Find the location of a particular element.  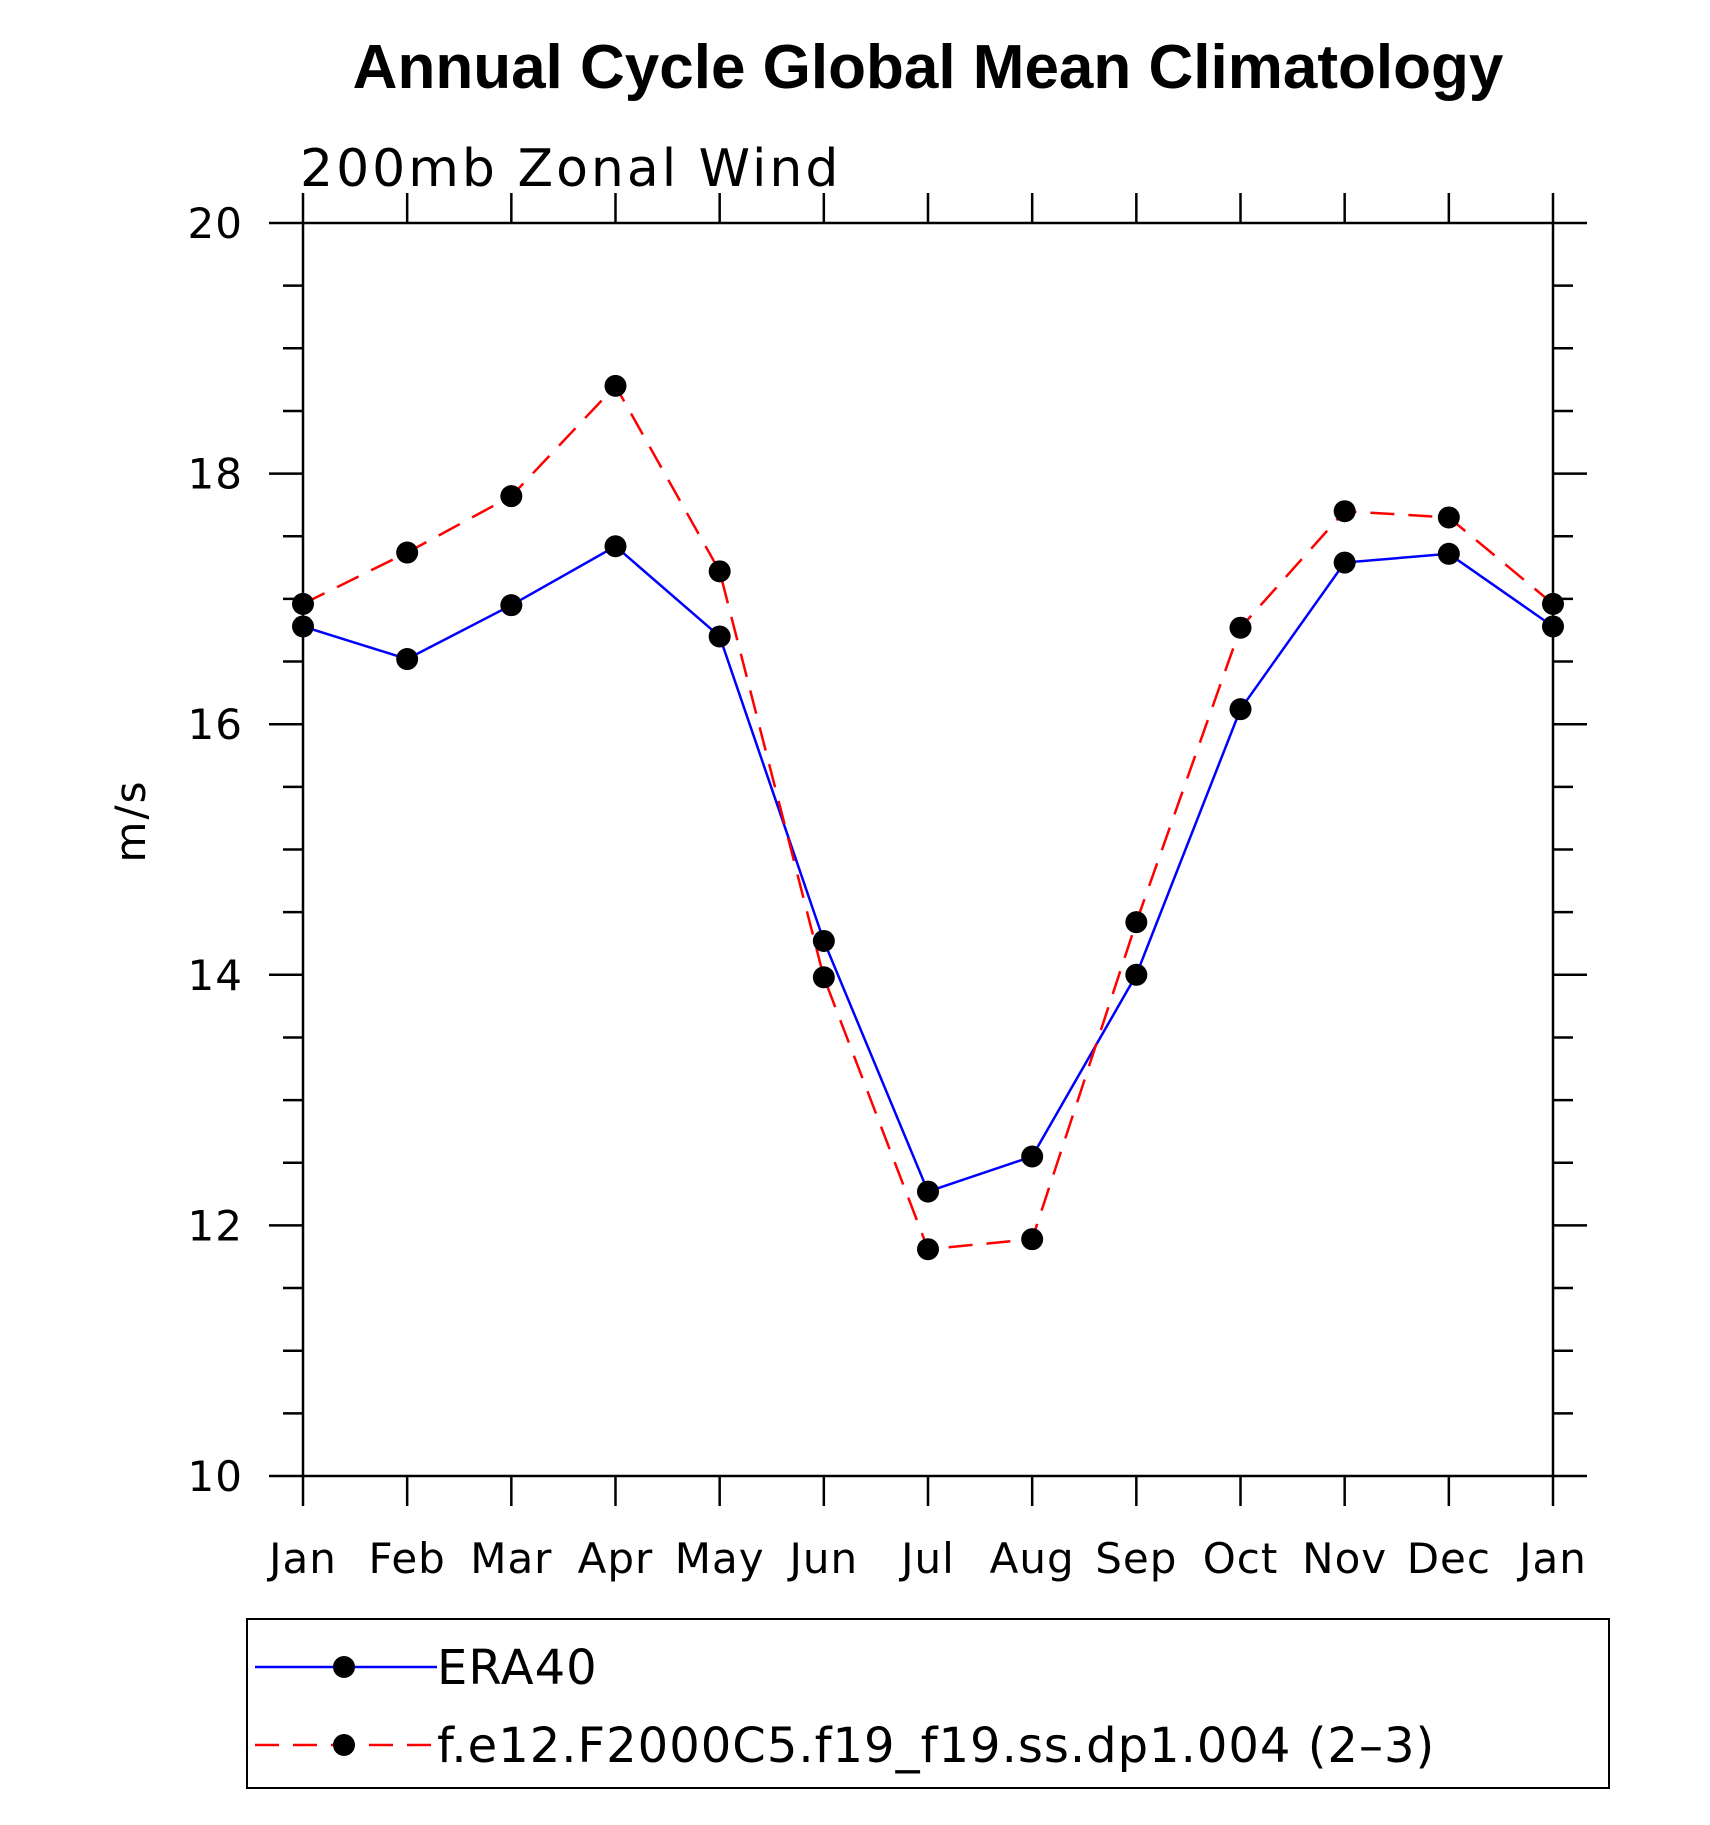

x-tick-label: Oct is located at coordinates (1241, 1558).